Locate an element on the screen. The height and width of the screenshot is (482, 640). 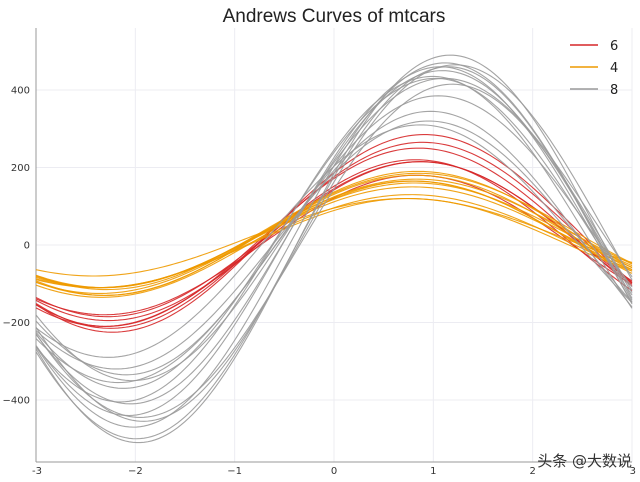
y-tick-label: −400 is located at coordinates (16, 401).